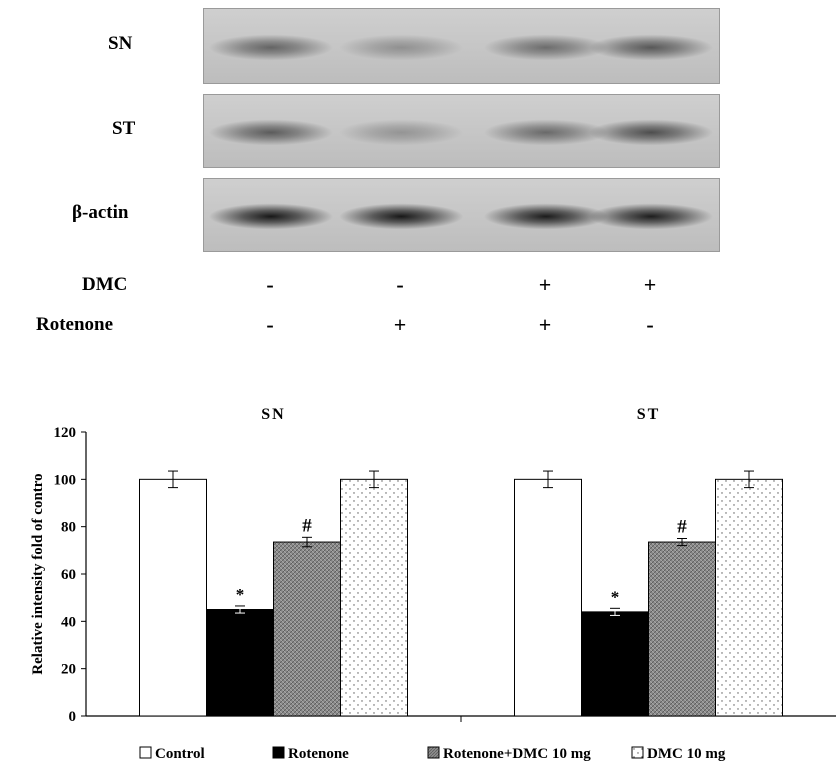 The height and width of the screenshot is (774, 838). Describe the element at coordinates (68, 575) in the screenshot. I see `y-tick-label: 60` at that location.